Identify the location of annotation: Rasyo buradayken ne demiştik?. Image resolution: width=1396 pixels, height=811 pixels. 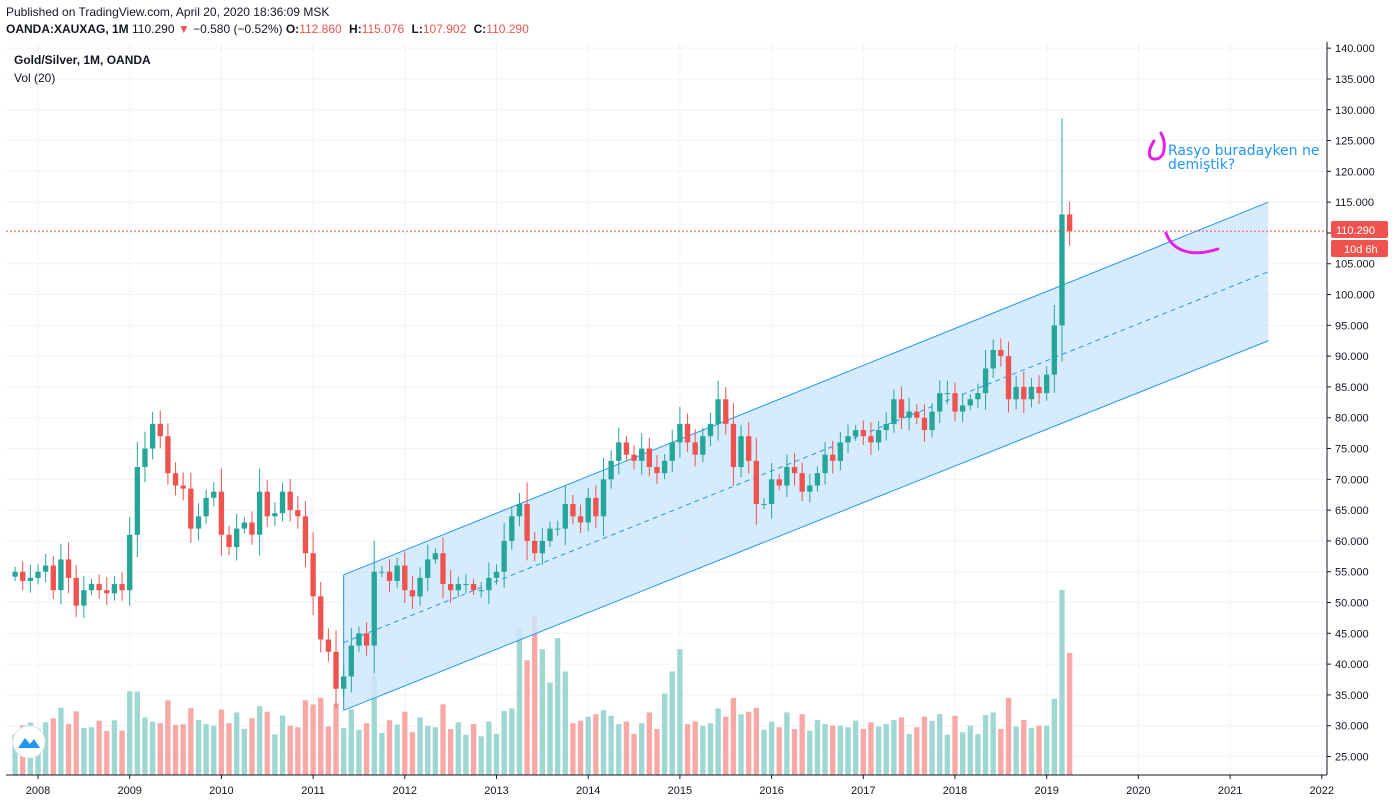
(1233, 193).